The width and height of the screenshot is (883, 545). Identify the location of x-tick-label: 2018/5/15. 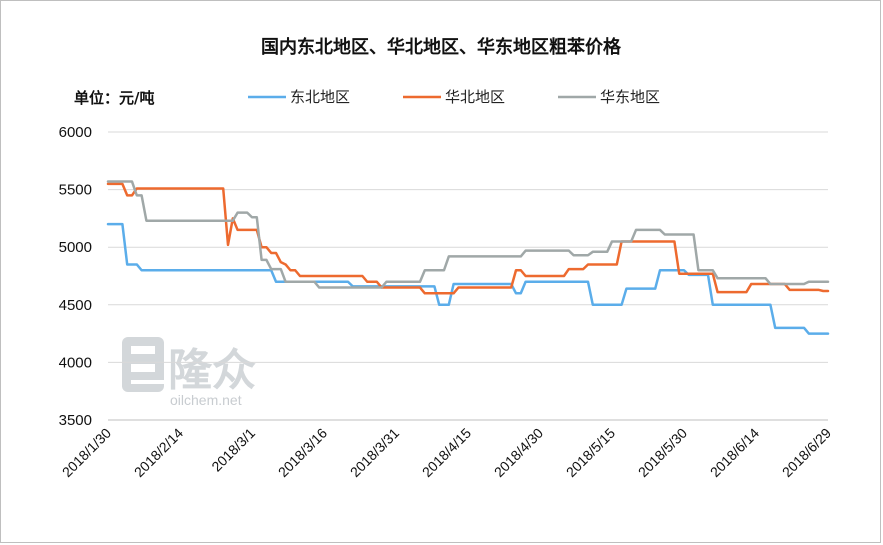
(591, 453).